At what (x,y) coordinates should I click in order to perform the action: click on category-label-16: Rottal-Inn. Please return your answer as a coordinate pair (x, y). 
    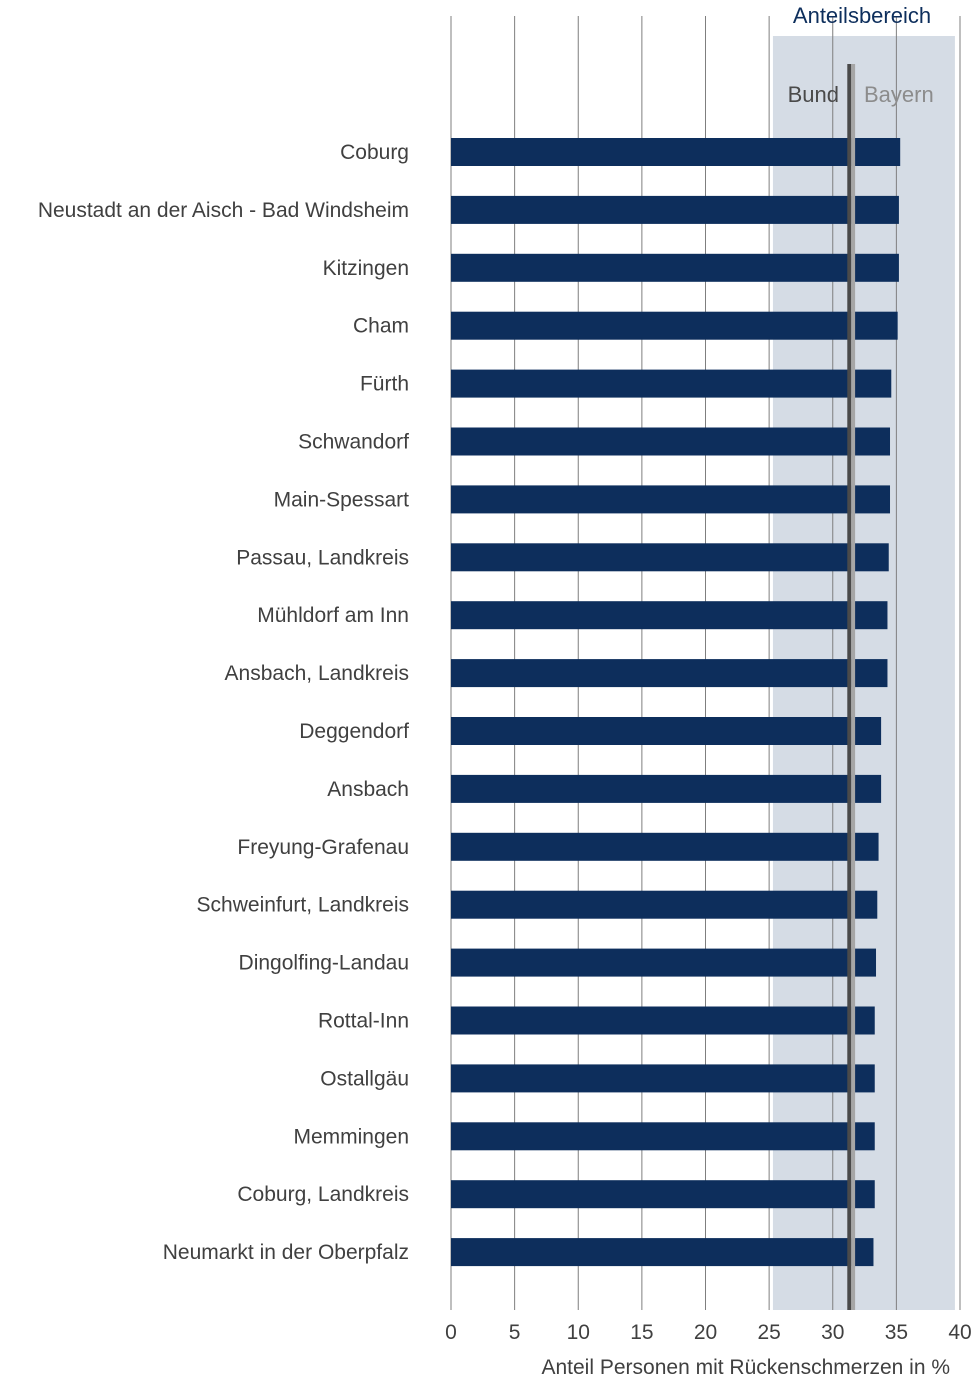
    Looking at the image, I should click on (363, 1021).